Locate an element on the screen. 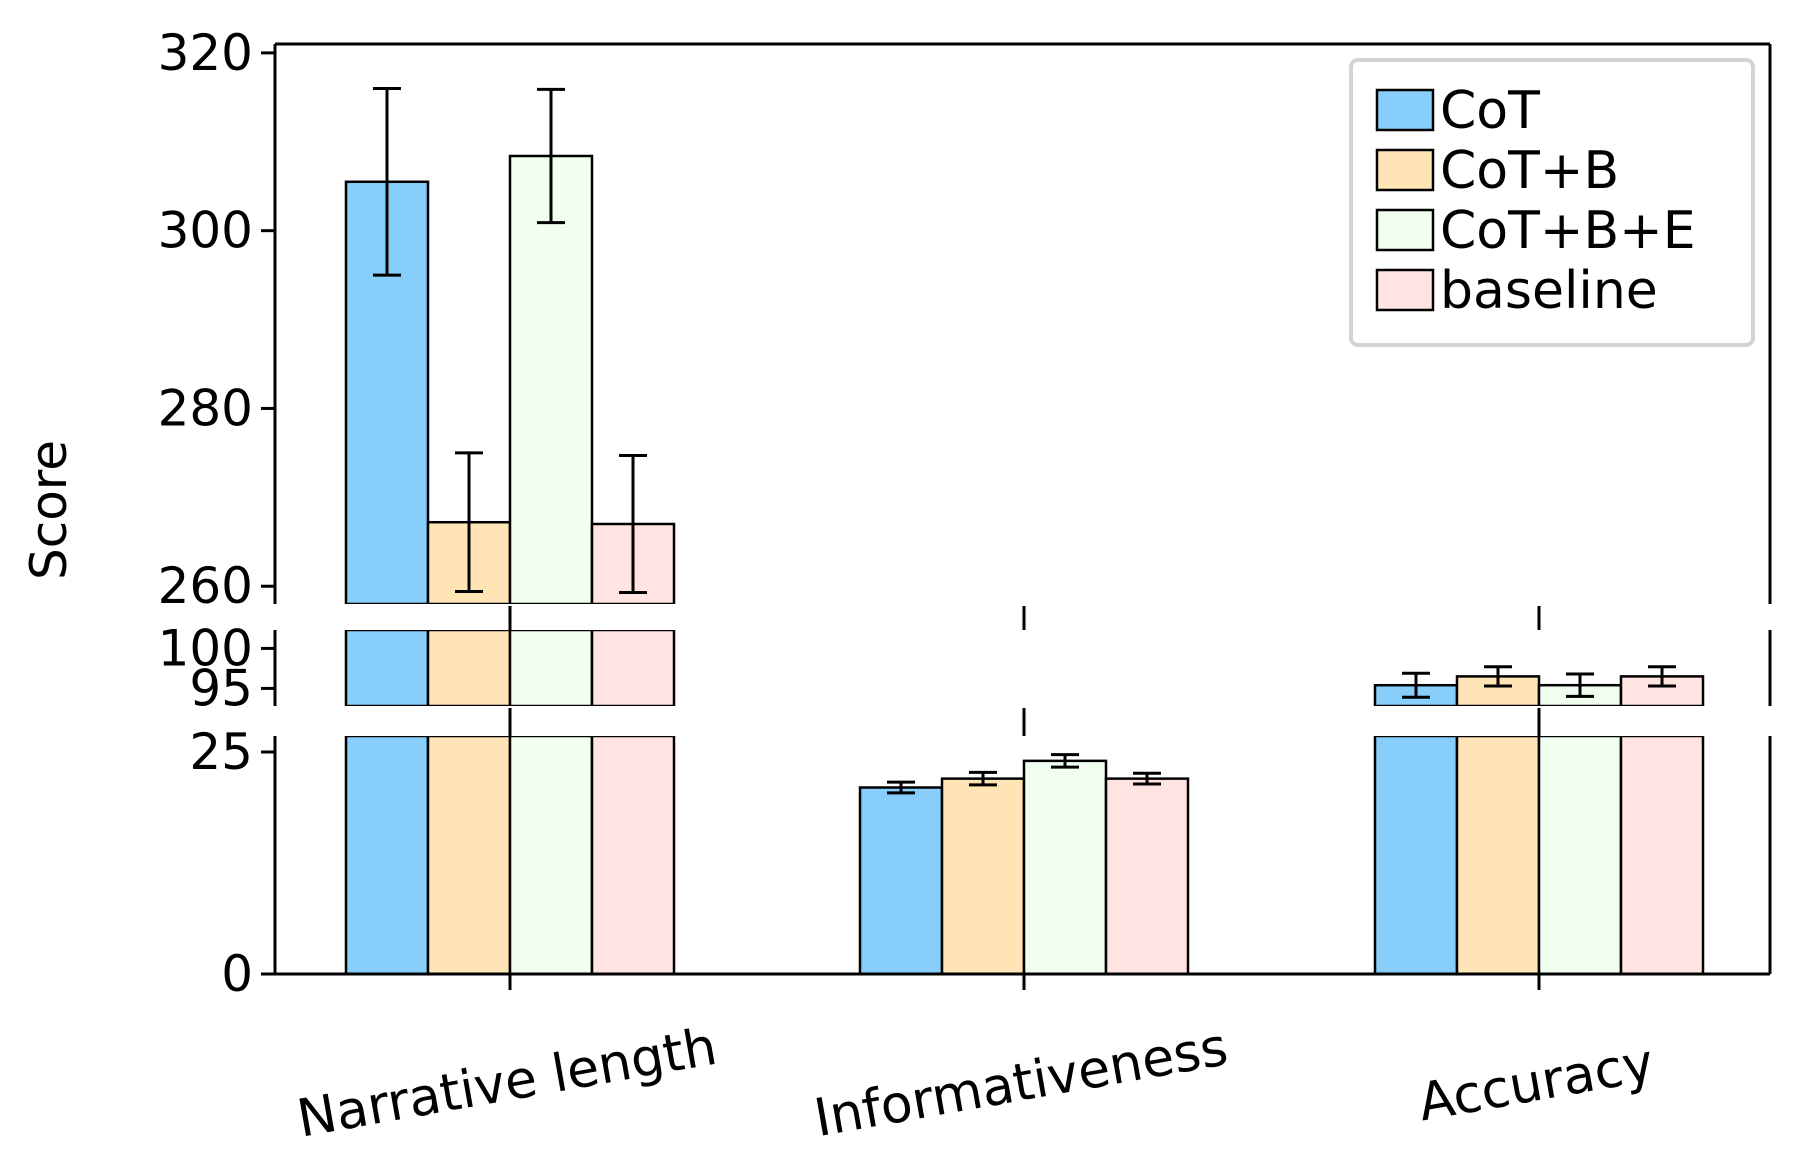  y-tick-label-320: 320 is located at coordinates (205, 53).